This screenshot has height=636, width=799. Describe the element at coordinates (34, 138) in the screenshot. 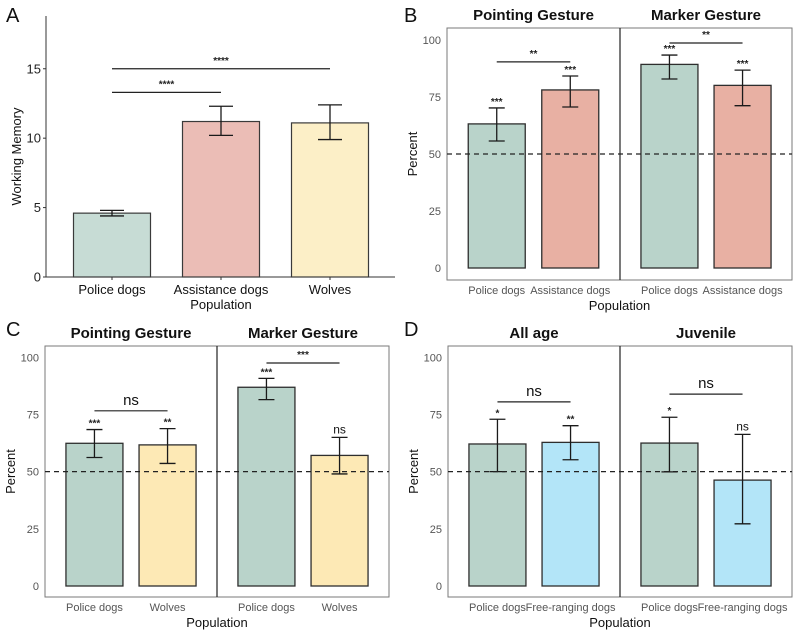

I see `y-tick-label: 10` at that location.